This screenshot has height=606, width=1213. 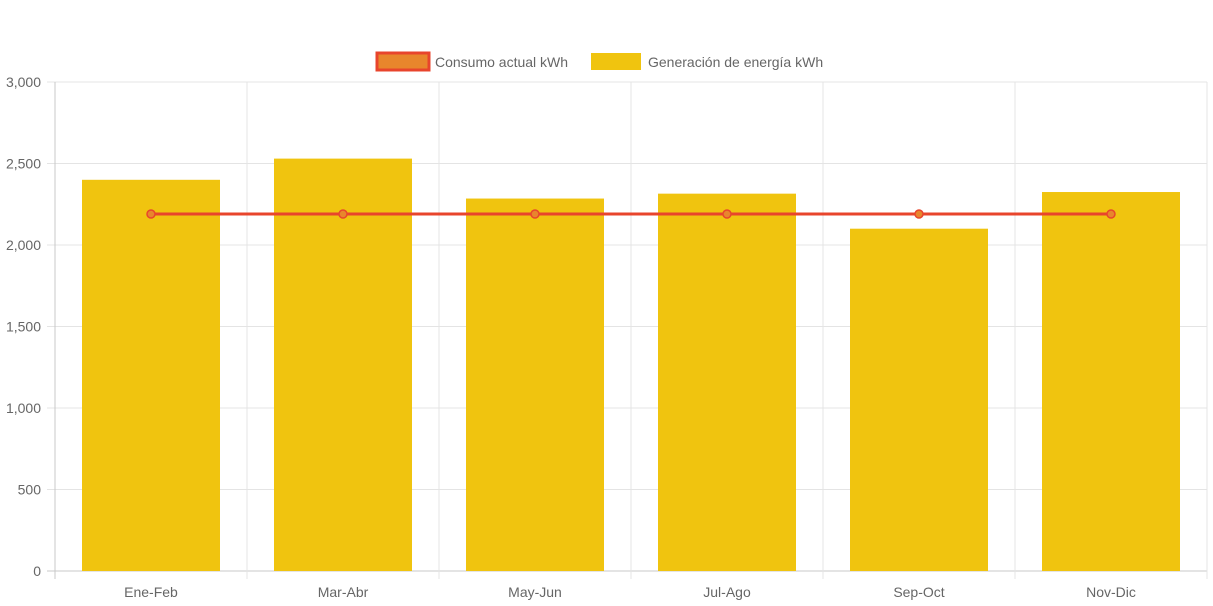 What do you see at coordinates (403, 61) in the screenshot?
I see `legend-swatch-consumo` at bounding box center [403, 61].